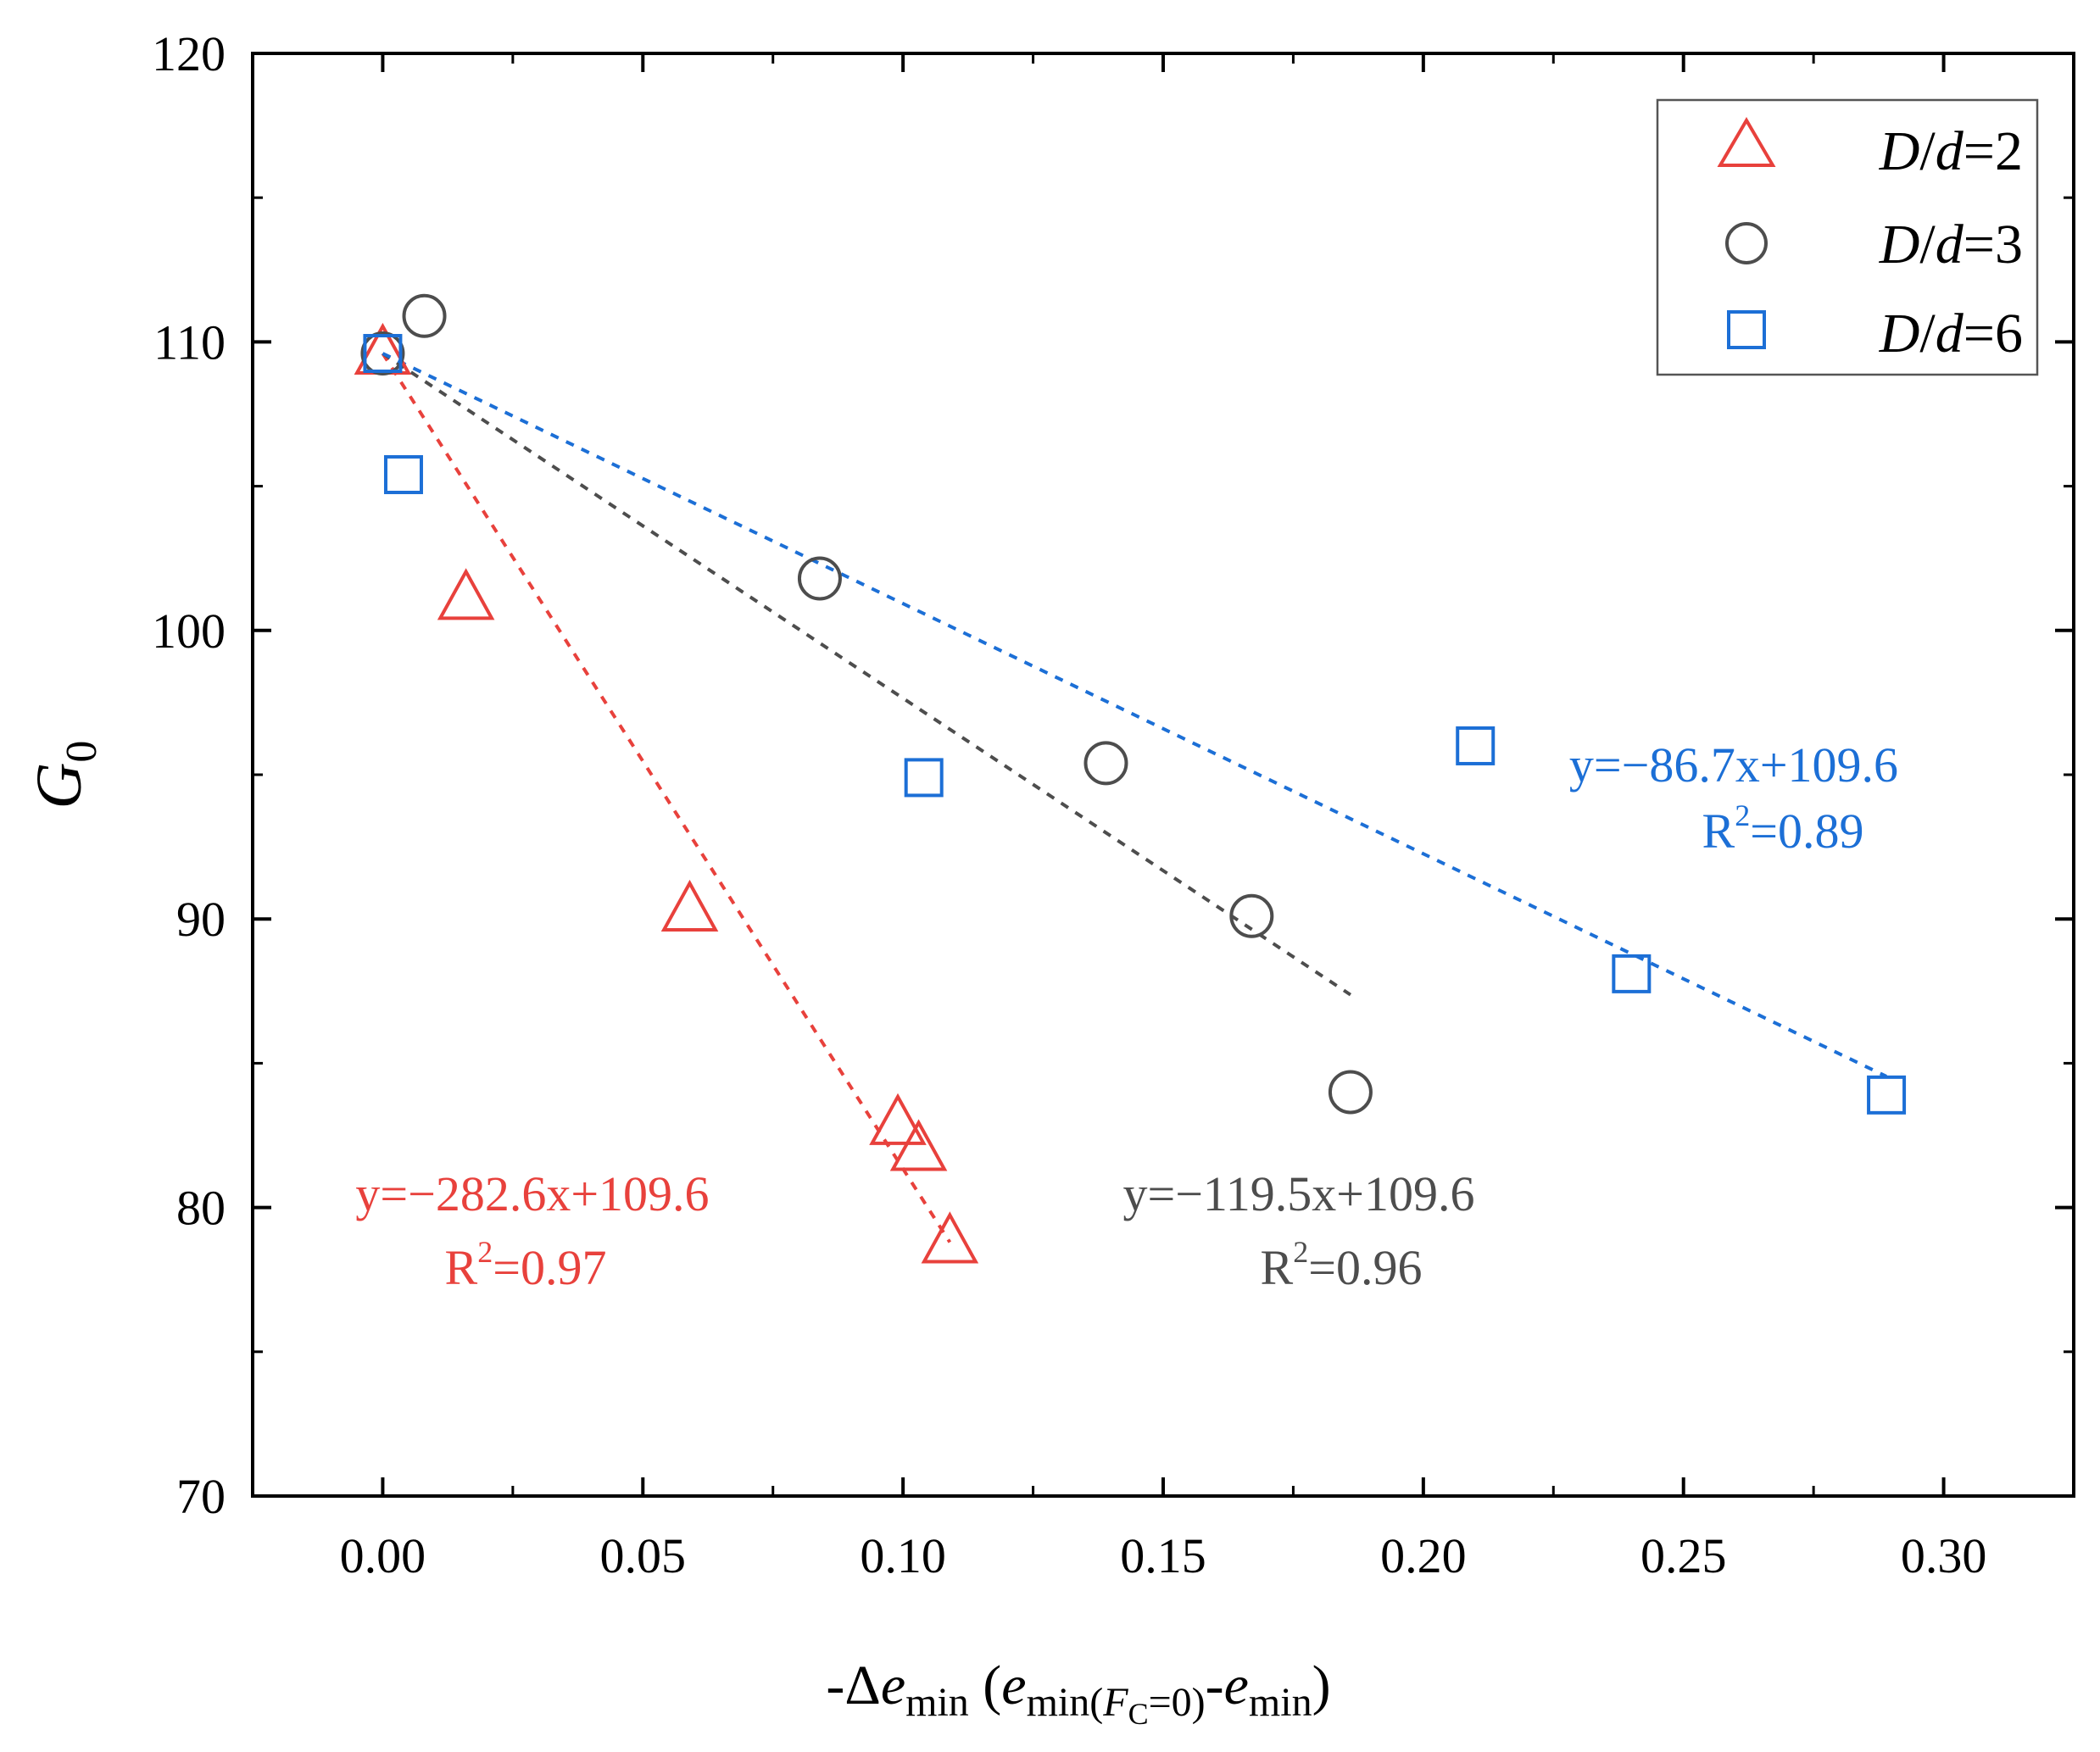 The image size is (2100, 1752). Describe the element at coordinates (532, 1230) in the screenshot. I see `annotation-dd2: y=−282.6x+109.6 R2=0.97` at that location.